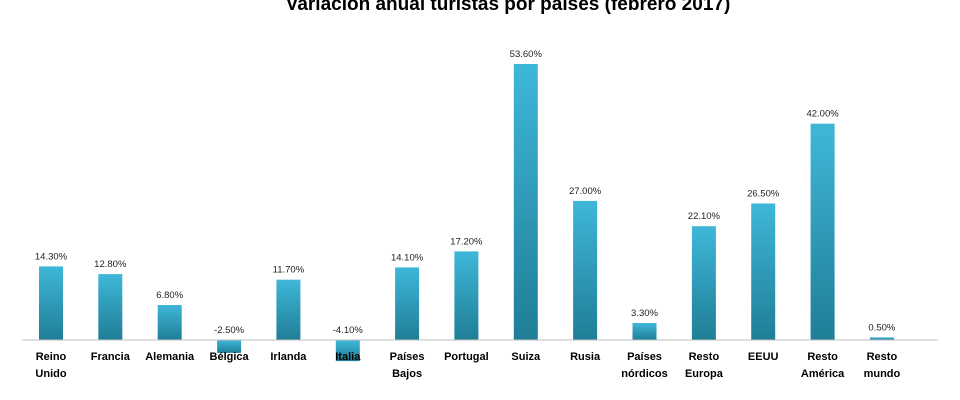 The height and width of the screenshot is (400, 960). What do you see at coordinates (704, 216) in the screenshot?
I see `value-label-resto-europa: 22.10%` at bounding box center [704, 216].